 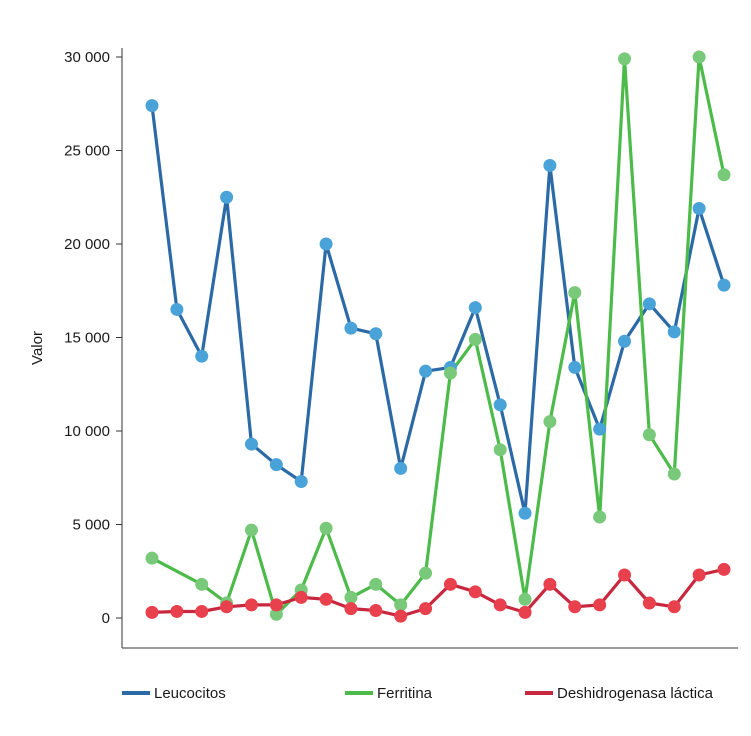 I want to click on series-deshidrogenasa-lactica, so click(x=438, y=592).